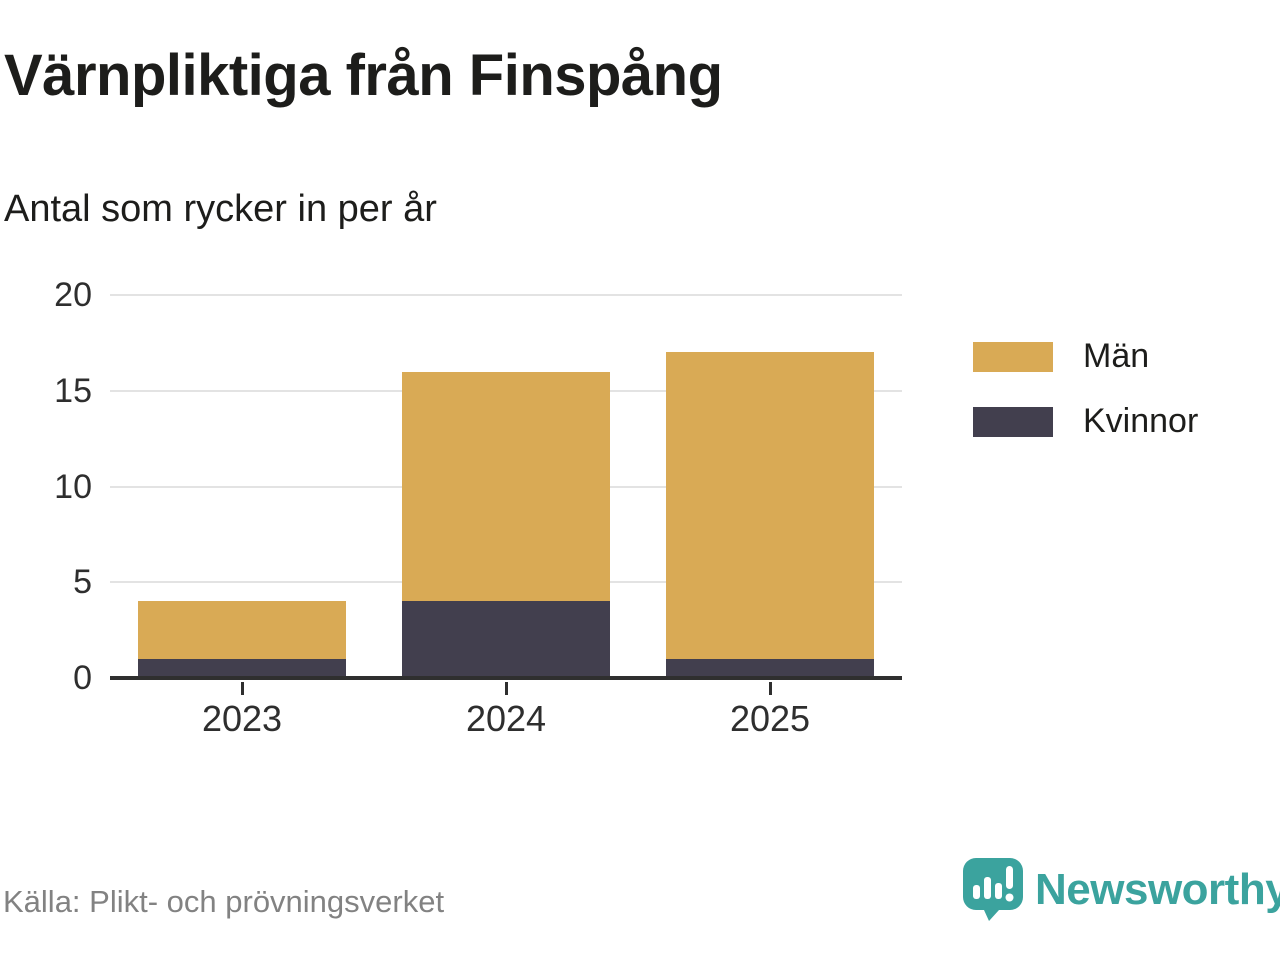 The image size is (1280, 960). I want to click on x-tick-label-2024: 2024, so click(506, 718).